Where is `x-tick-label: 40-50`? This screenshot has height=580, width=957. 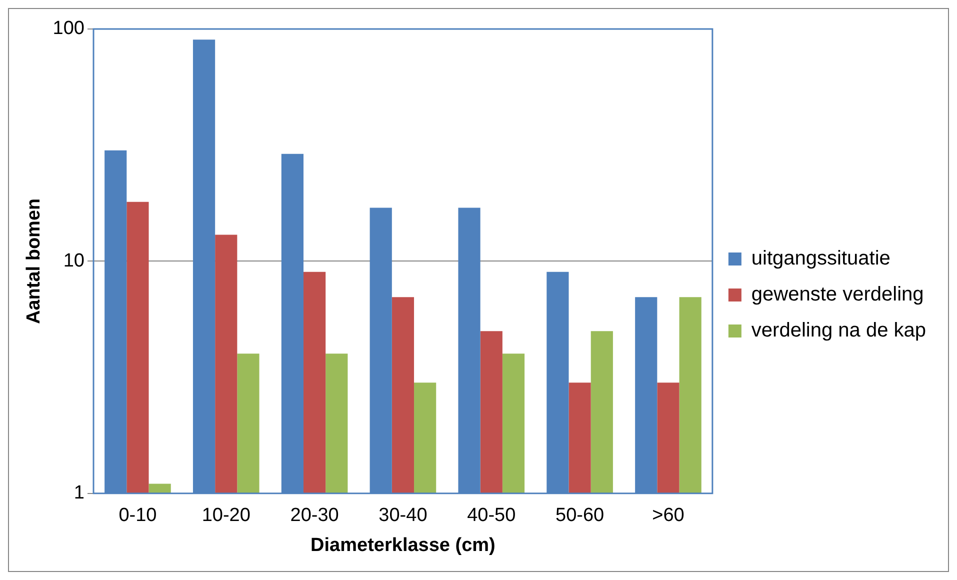
x-tick-label: 40-50 is located at coordinates (491, 515).